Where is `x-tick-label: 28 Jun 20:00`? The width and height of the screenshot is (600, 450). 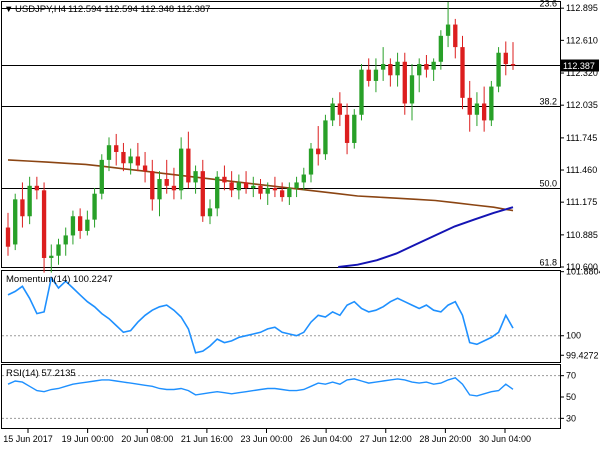
x-tick-label: 28 Jun 20:00 is located at coordinates (445, 439).